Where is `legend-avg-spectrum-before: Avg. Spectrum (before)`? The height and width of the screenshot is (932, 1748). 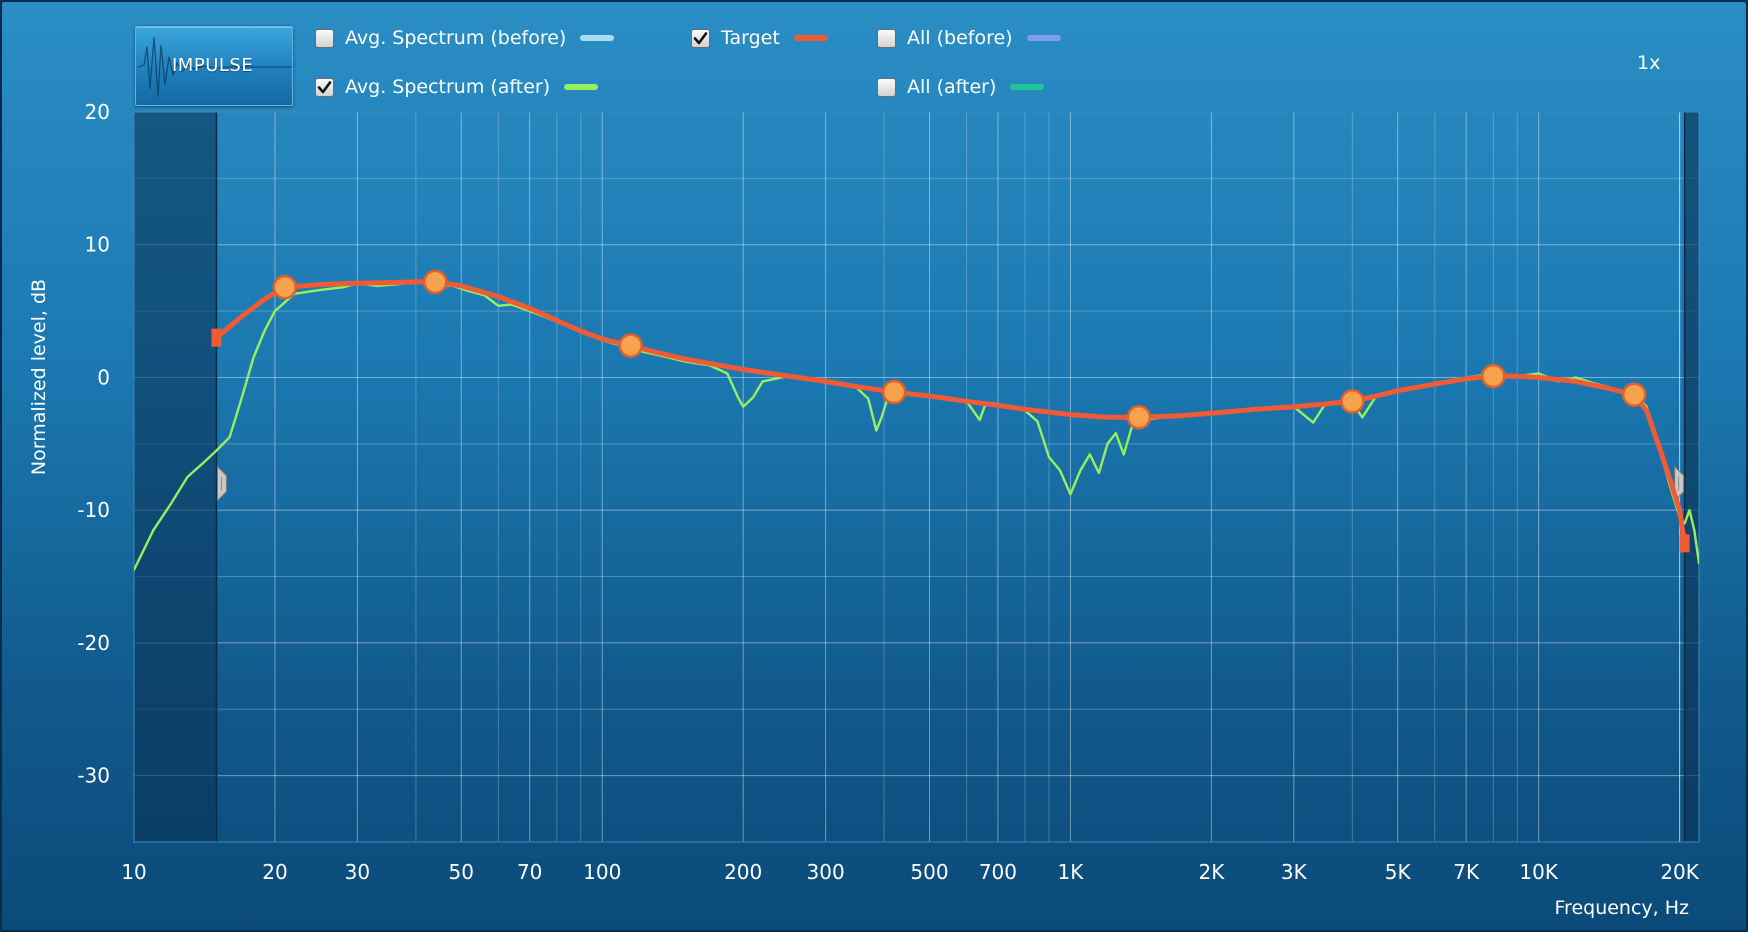 legend-avg-spectrum-before: Avg. Spectrum (before) is located at coordinates (465, 38).